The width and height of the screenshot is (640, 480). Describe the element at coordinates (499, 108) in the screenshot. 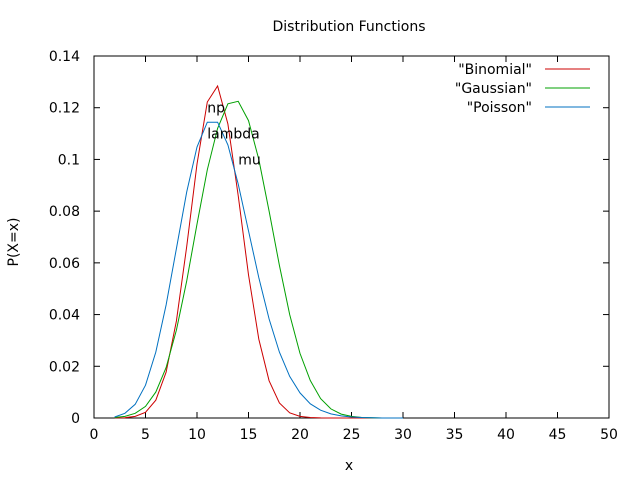

I see `legend-label: "Poisson"` at that location.